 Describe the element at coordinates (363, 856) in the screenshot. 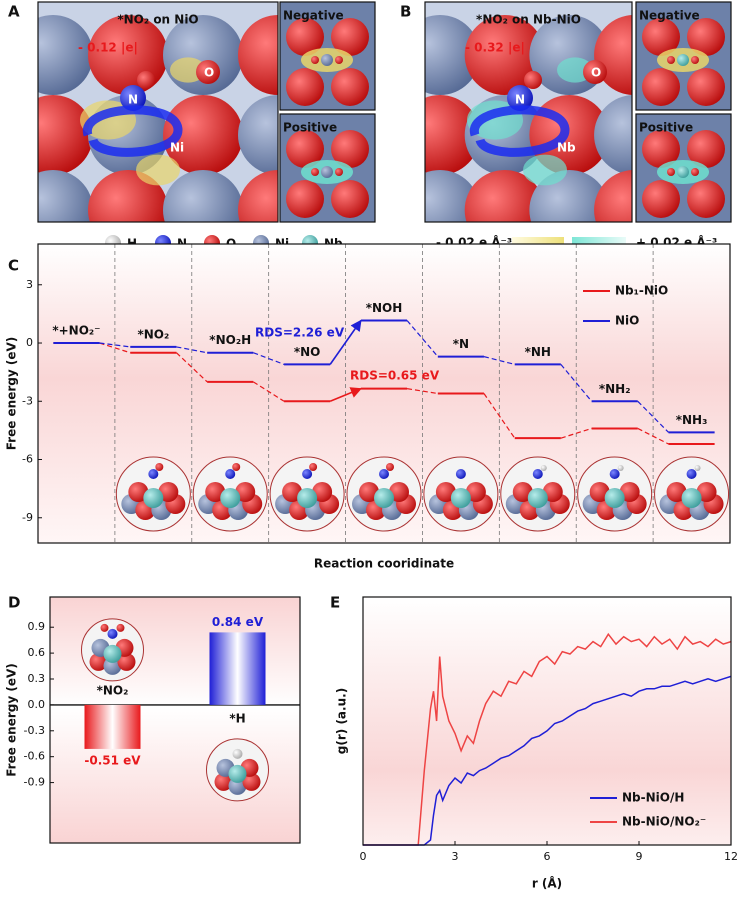

I see `x-tick-label: 0` at that location.